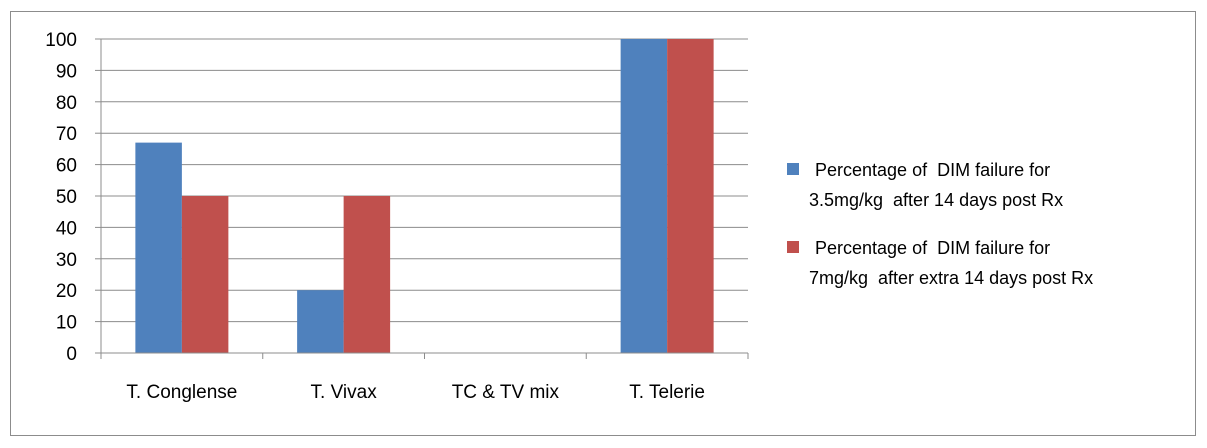 The image size is (1207, 448). What do you see at coordinates (66, 71) in the screenshot?
I see `y-tick-label: 90` at bounding box center [66, 71].